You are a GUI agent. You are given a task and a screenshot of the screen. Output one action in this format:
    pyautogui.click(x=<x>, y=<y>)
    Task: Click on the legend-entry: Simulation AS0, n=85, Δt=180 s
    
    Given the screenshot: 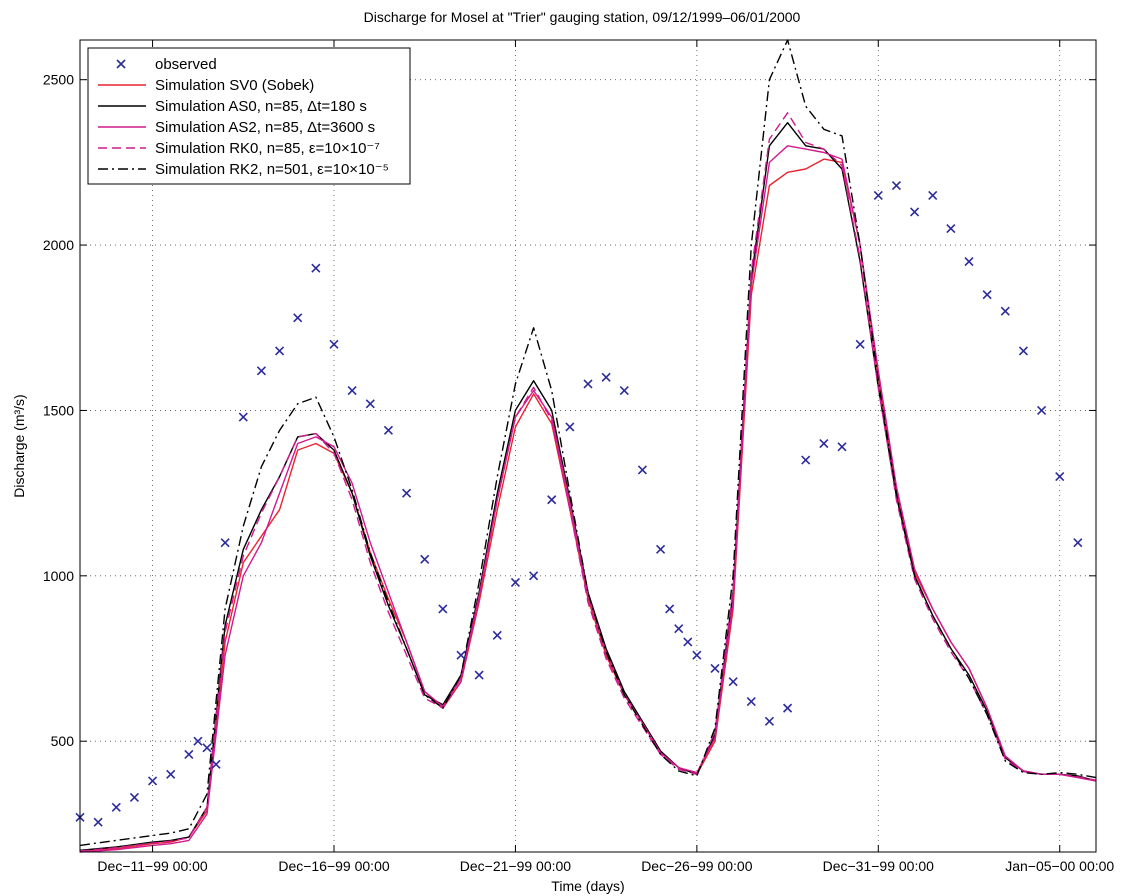 What is the action you would take?
    pyautogui.click(x=232, y=106)
    